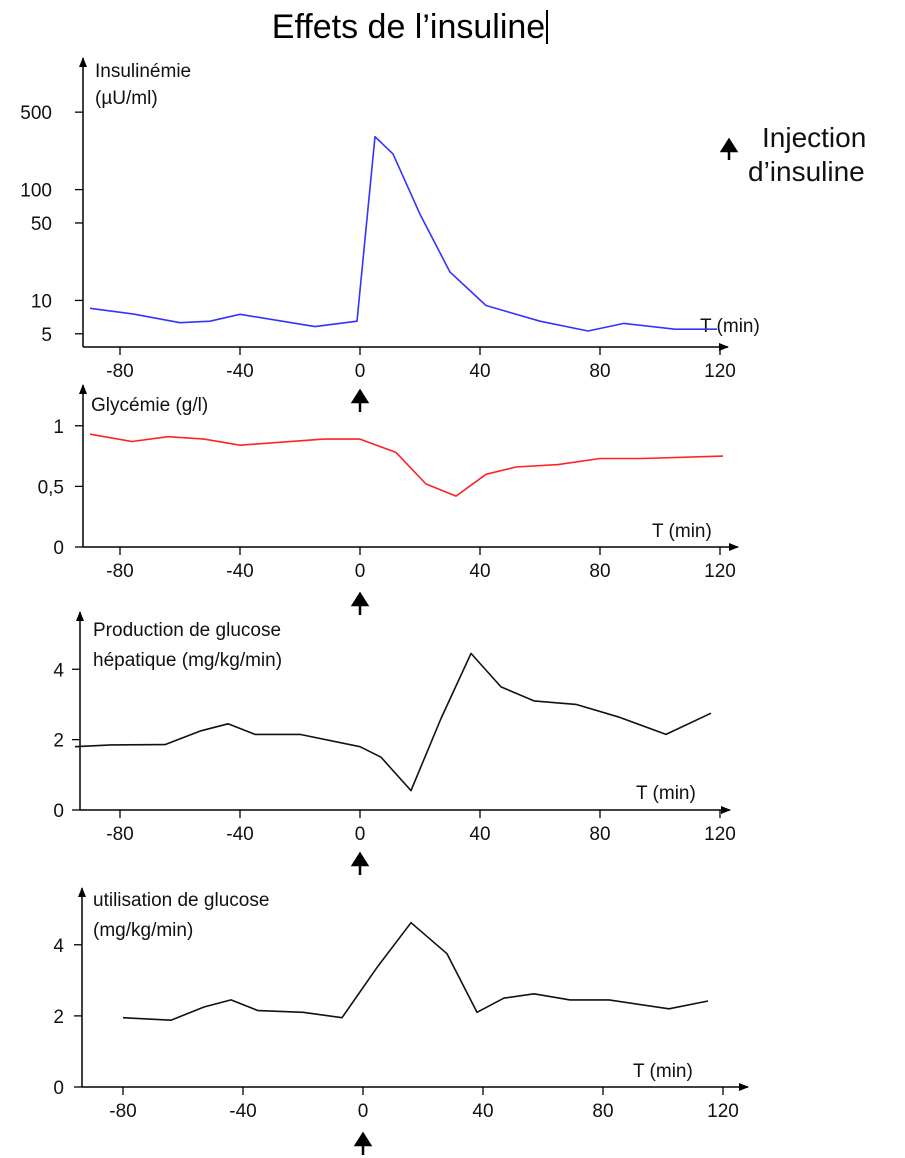 The height and width of the screenshot is (1158, 905). What do you see at coordinates (181, 900) in the screenshot?
I see `y-axis-label: utilisation de glucose` at bounding box center [181, 900].